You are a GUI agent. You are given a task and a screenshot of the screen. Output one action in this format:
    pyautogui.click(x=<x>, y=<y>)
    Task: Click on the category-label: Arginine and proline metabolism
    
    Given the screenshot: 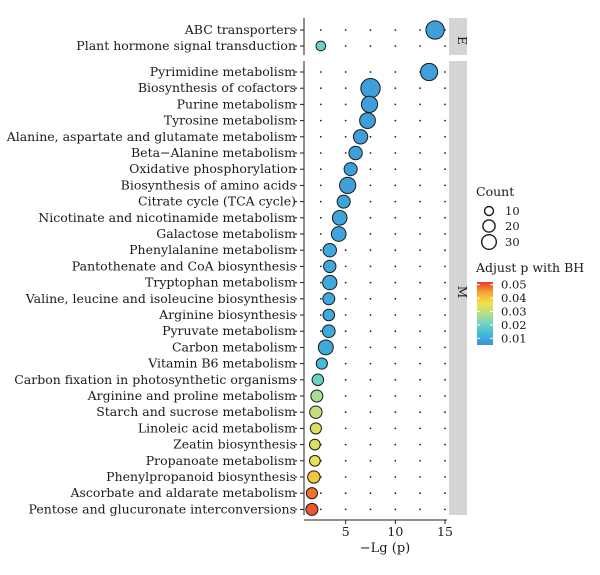 What is the action you would take?
    pyautogui.click(x=192, y=395)
    